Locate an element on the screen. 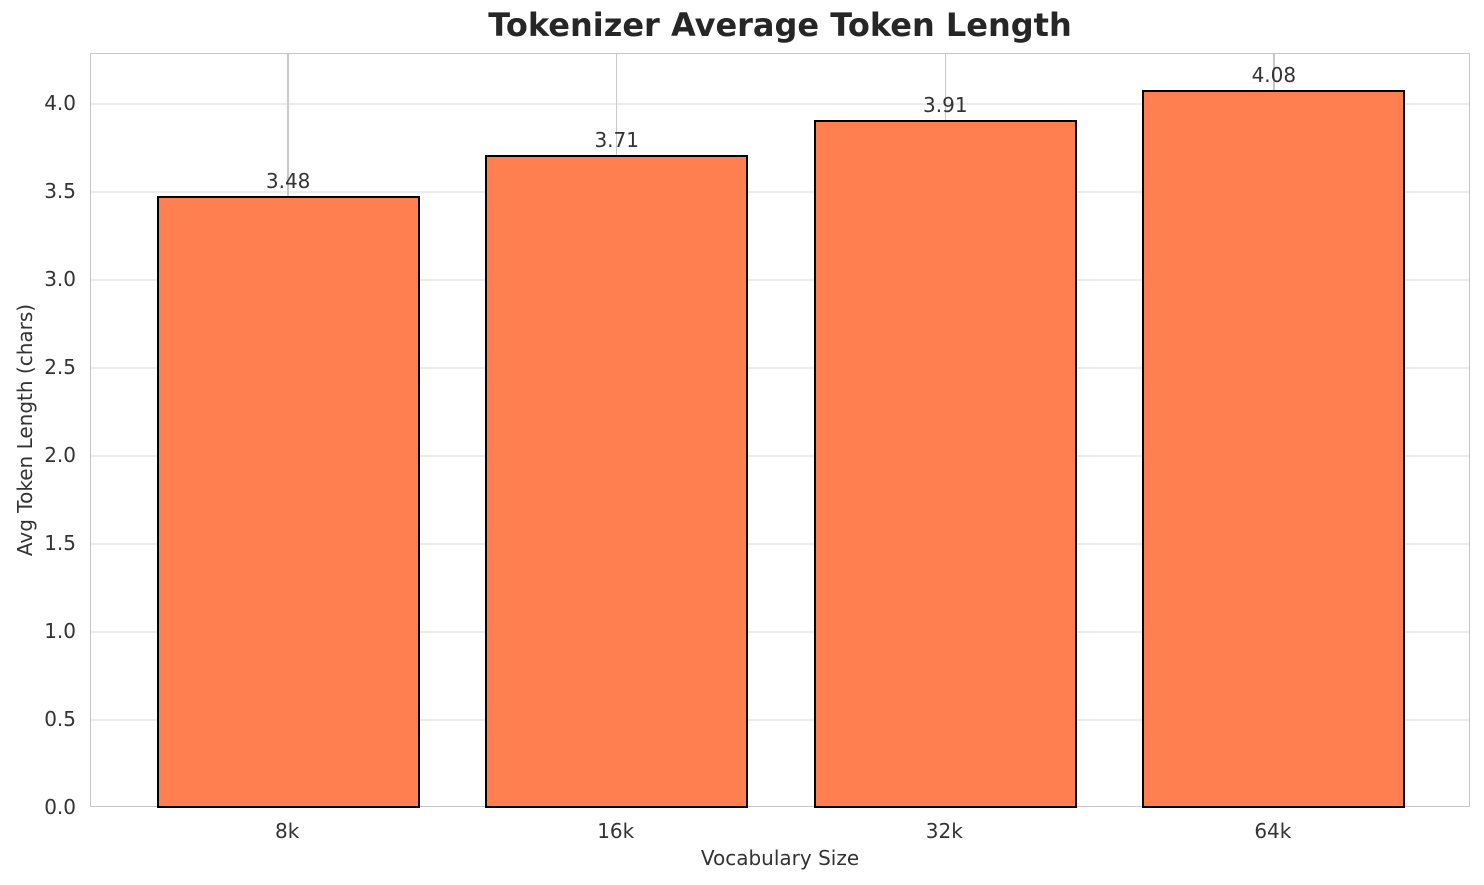 Image resolution: width=1484 pixels, height=885 pixels. x-tick-label: 16k is located at coordinates (616, 831).